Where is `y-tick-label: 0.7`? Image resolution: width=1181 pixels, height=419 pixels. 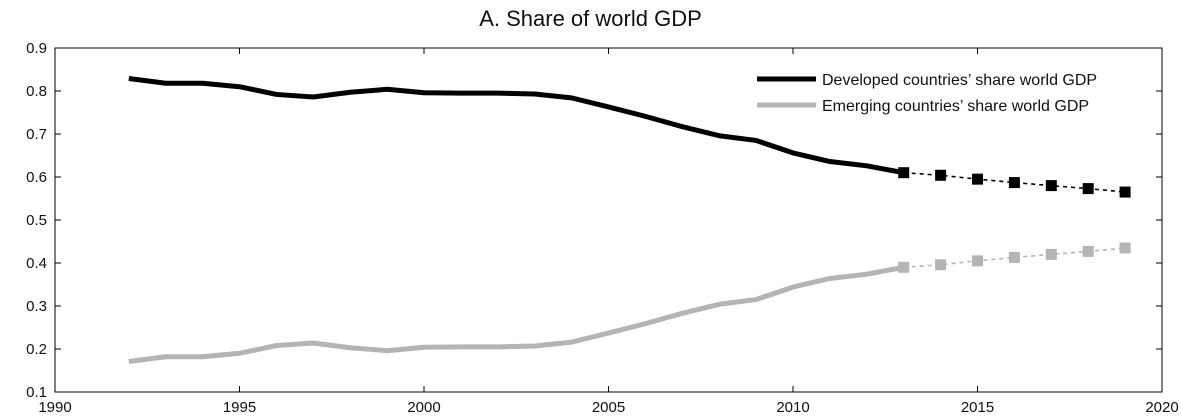 y-tick-label: 0.7 is located at coordinates (36, 134).